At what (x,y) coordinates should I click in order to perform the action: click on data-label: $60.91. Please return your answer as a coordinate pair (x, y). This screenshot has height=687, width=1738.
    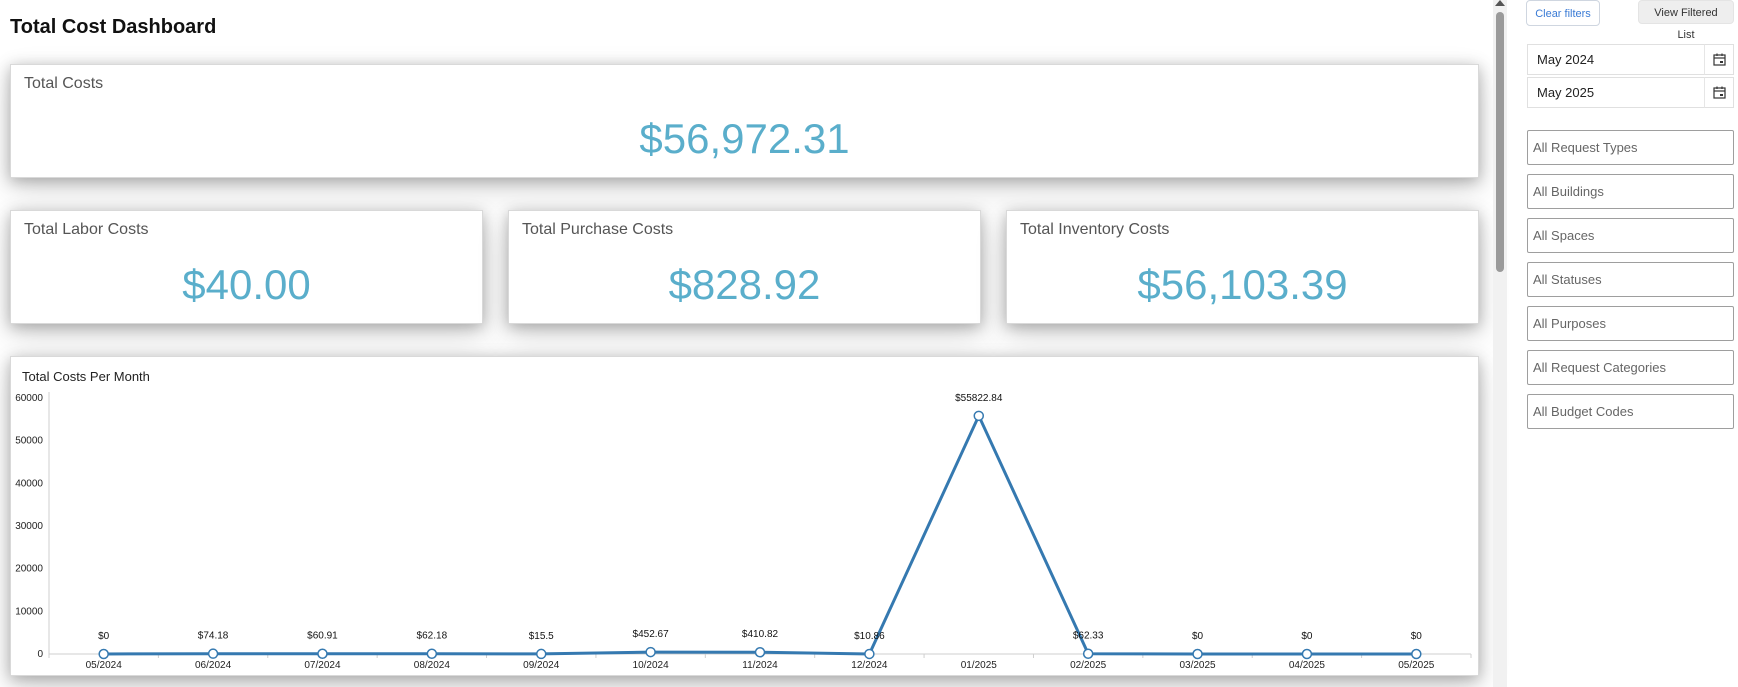
    Looking at the image, I should click on (322, 636).